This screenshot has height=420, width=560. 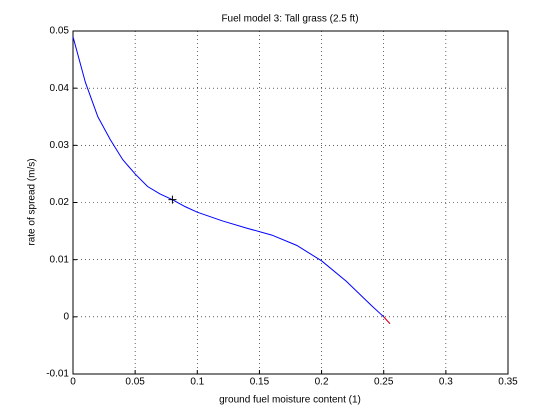 I want to click on y-tick-label: 0.04, so click(x=60, y=88).